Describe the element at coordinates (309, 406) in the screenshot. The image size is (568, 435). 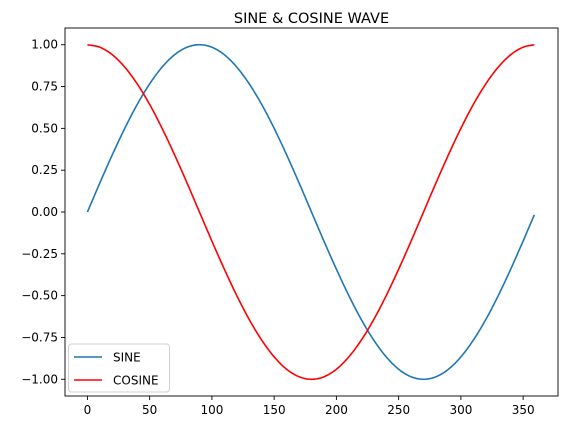
I see `x-axis: 0 50 100 150 200 250 300 350` at that location.